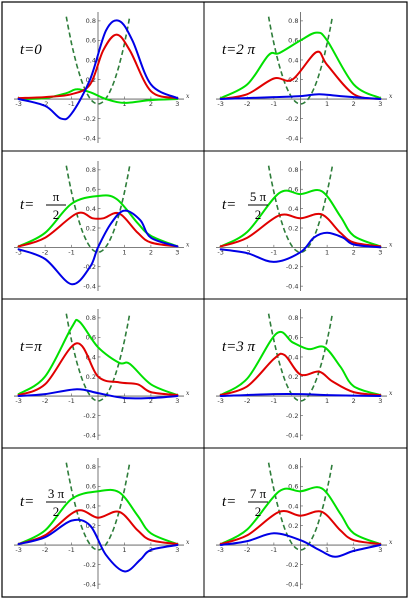  I want to click on time-label: t=π, so click(31, 347).